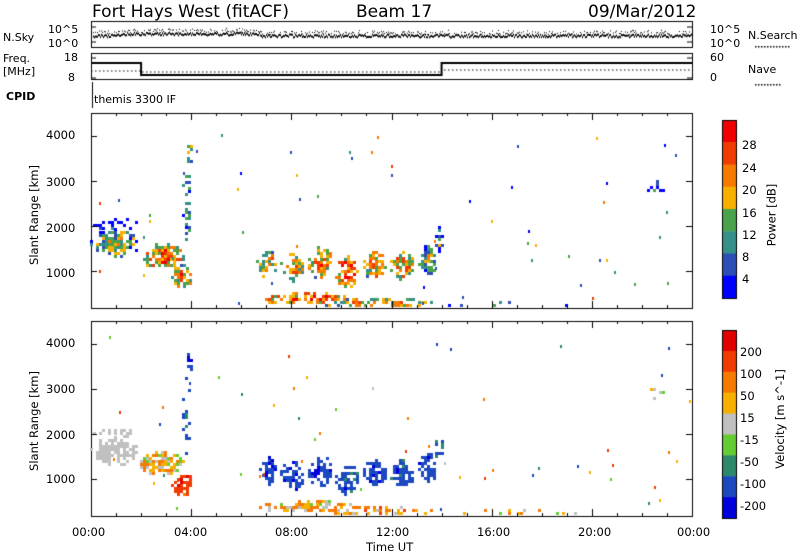 This screenshot has height=554, width=800. I want to click on nsky-label: N.Sky, so click(19, 37).